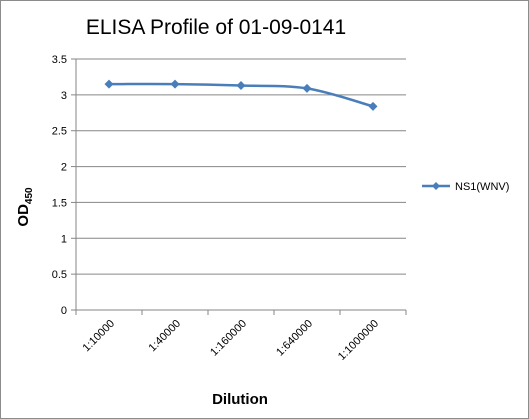 This screenshot has width=529, height=419. I want to click on y-tick-label: 2.5, so click(59, 132).